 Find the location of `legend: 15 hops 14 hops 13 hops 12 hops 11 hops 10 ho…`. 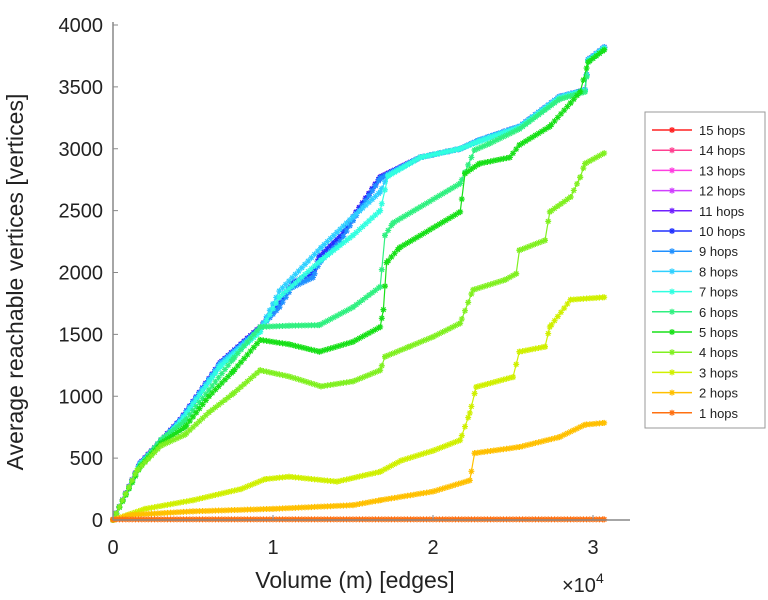

legend: 15 hops 14 hops 13 hops 12 hops 11 hops 10 ho… is located at coordinates (705, 270).